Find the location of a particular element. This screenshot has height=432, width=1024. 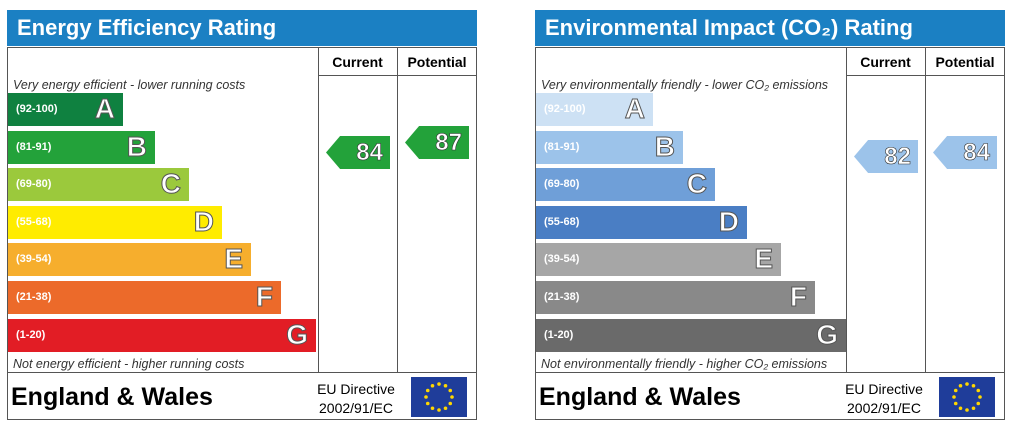

current-rating: 84 is located at coordinates (358, 152).